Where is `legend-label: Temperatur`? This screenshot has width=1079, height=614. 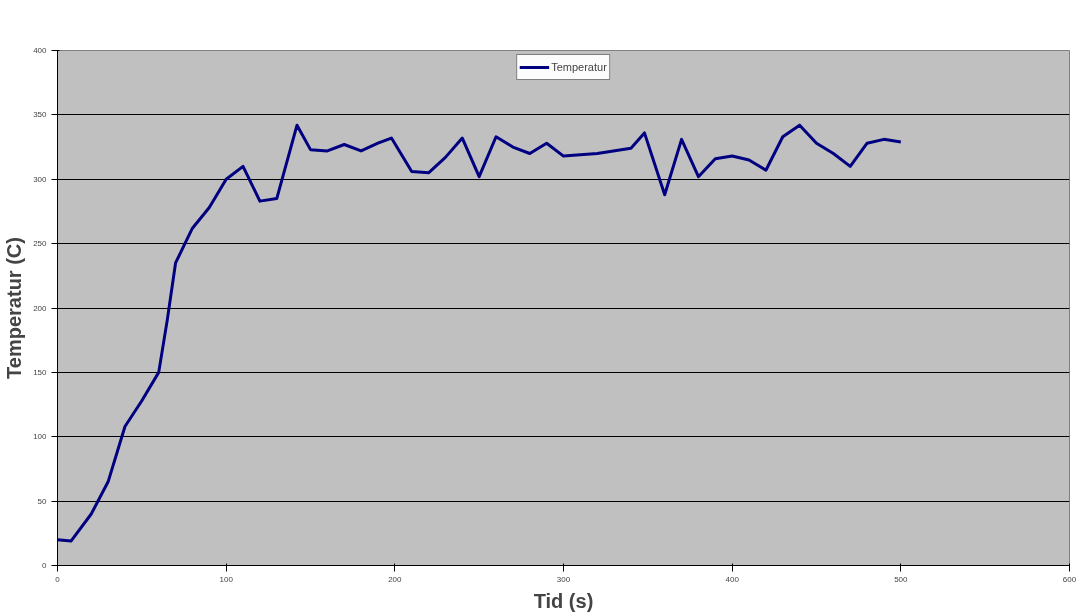
legend-label: Temperatur is located at coordinates (579, 67).